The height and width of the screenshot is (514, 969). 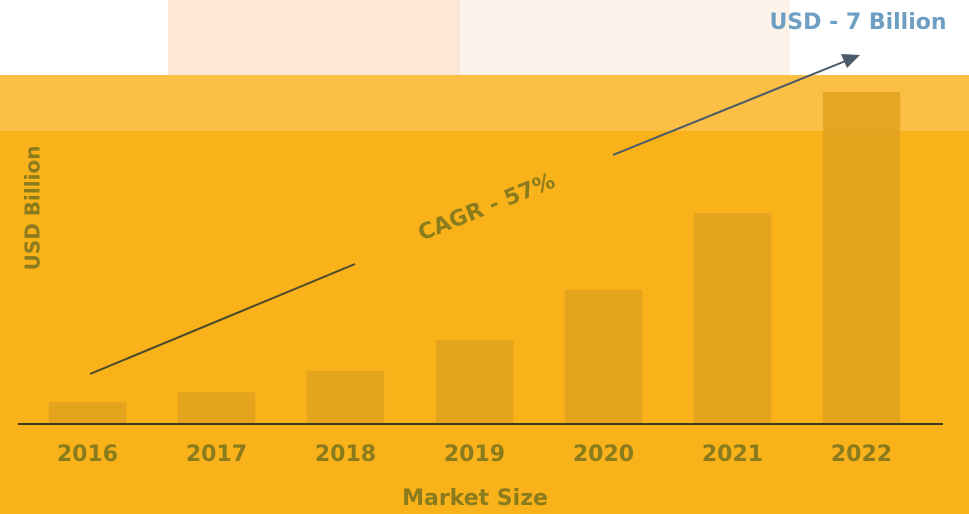 What do you see at coordinates (345, 454) in the screenshot?
I see `x-tick-label: 2018` at bounding box center [345, 454].